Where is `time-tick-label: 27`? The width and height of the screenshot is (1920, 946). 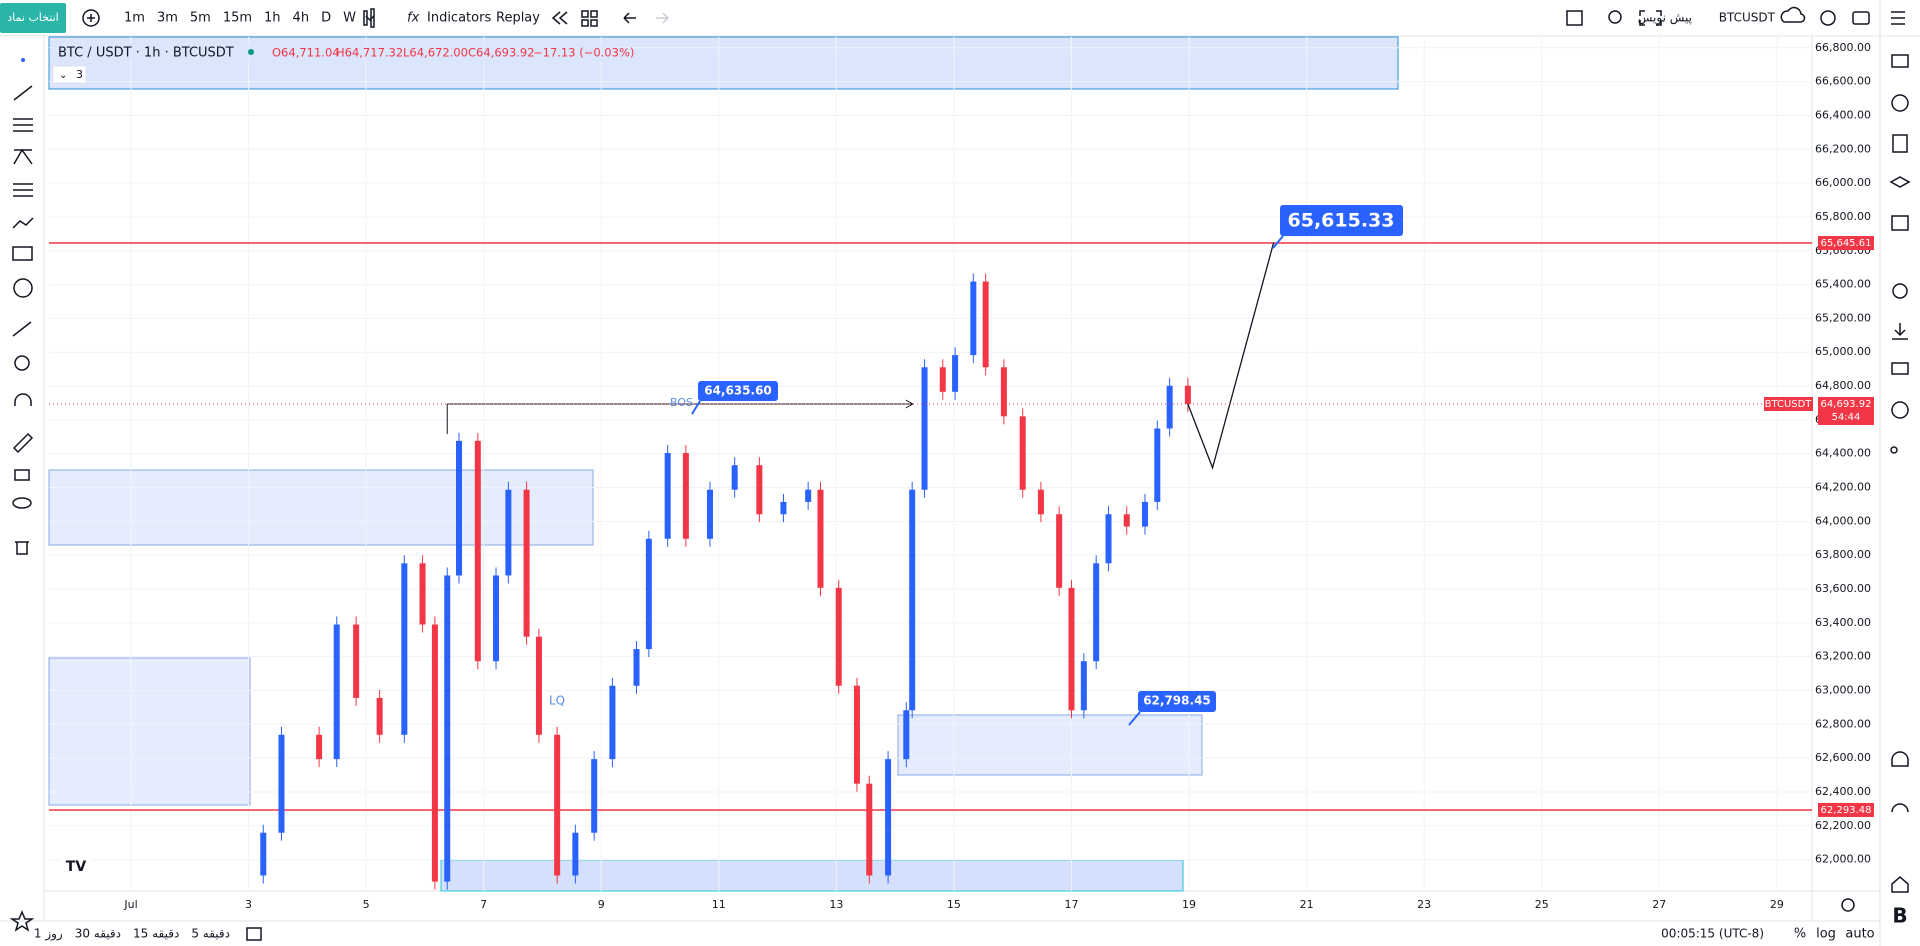 time-tick-label: 27 is located at coordinates (1659, 904).